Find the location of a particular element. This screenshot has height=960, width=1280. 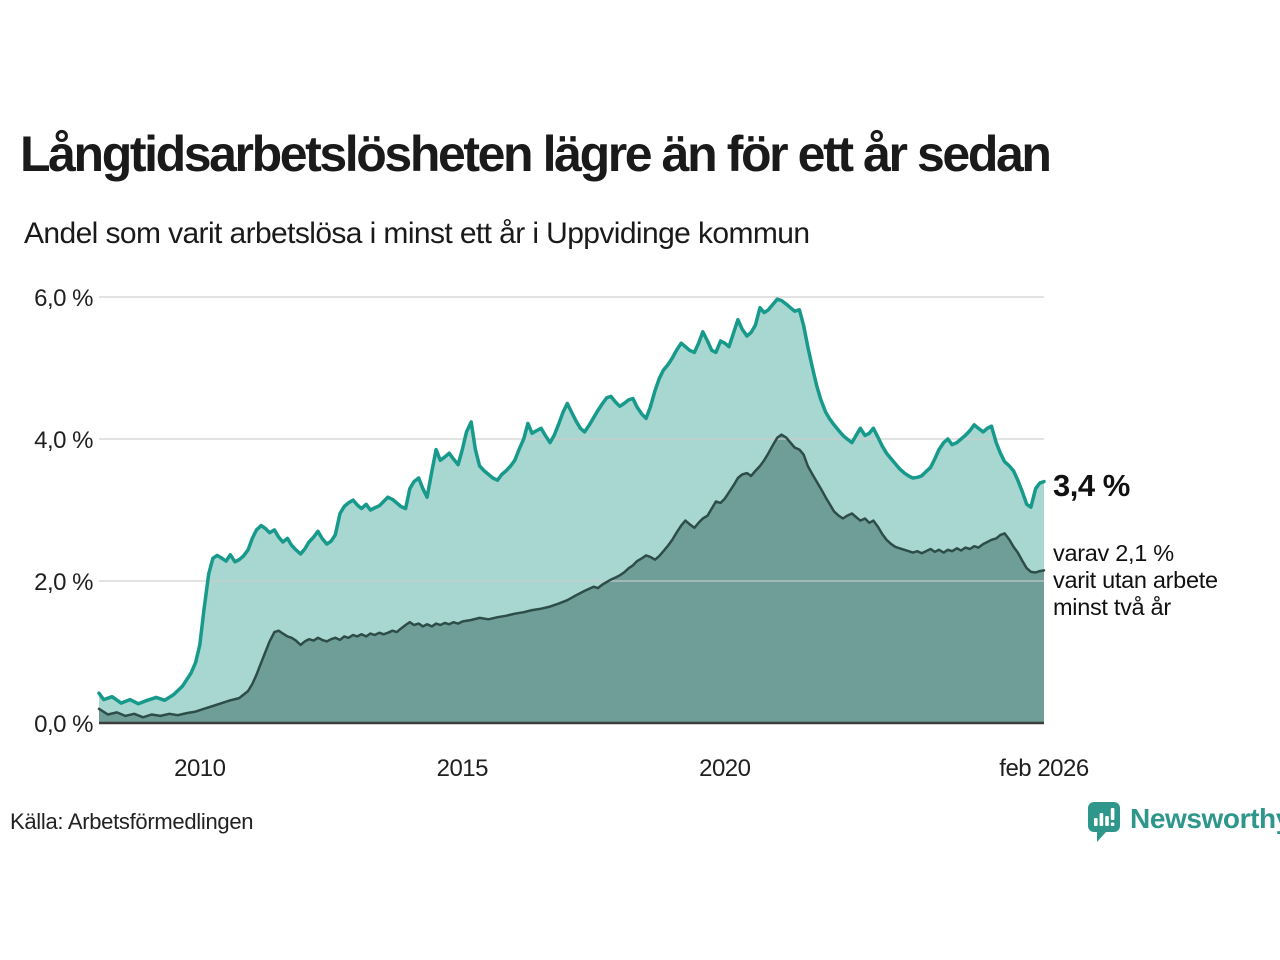

y-tick-label: 0,0 % is located at coordinates (63, 724).